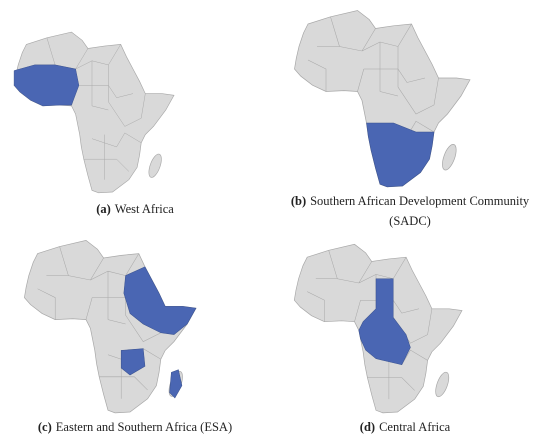 The height and width of the screenshot is (442, 550). I want to click on panel-tag: (c), so click(45, 427).